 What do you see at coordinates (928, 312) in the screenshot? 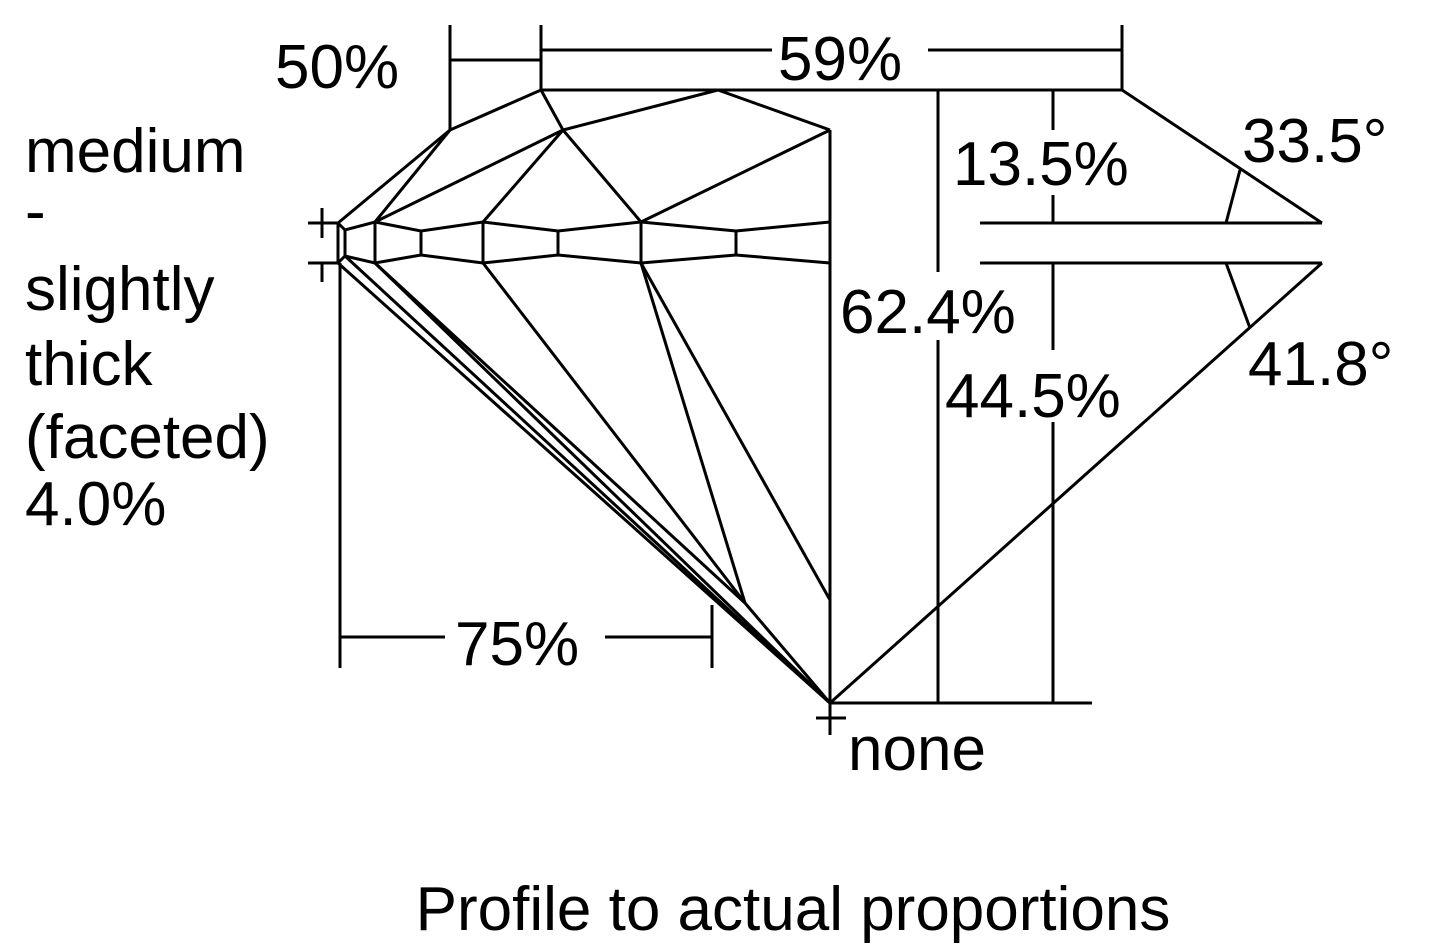
I see `label-total-depth: 62.4%` at bounding box center [928, 312].